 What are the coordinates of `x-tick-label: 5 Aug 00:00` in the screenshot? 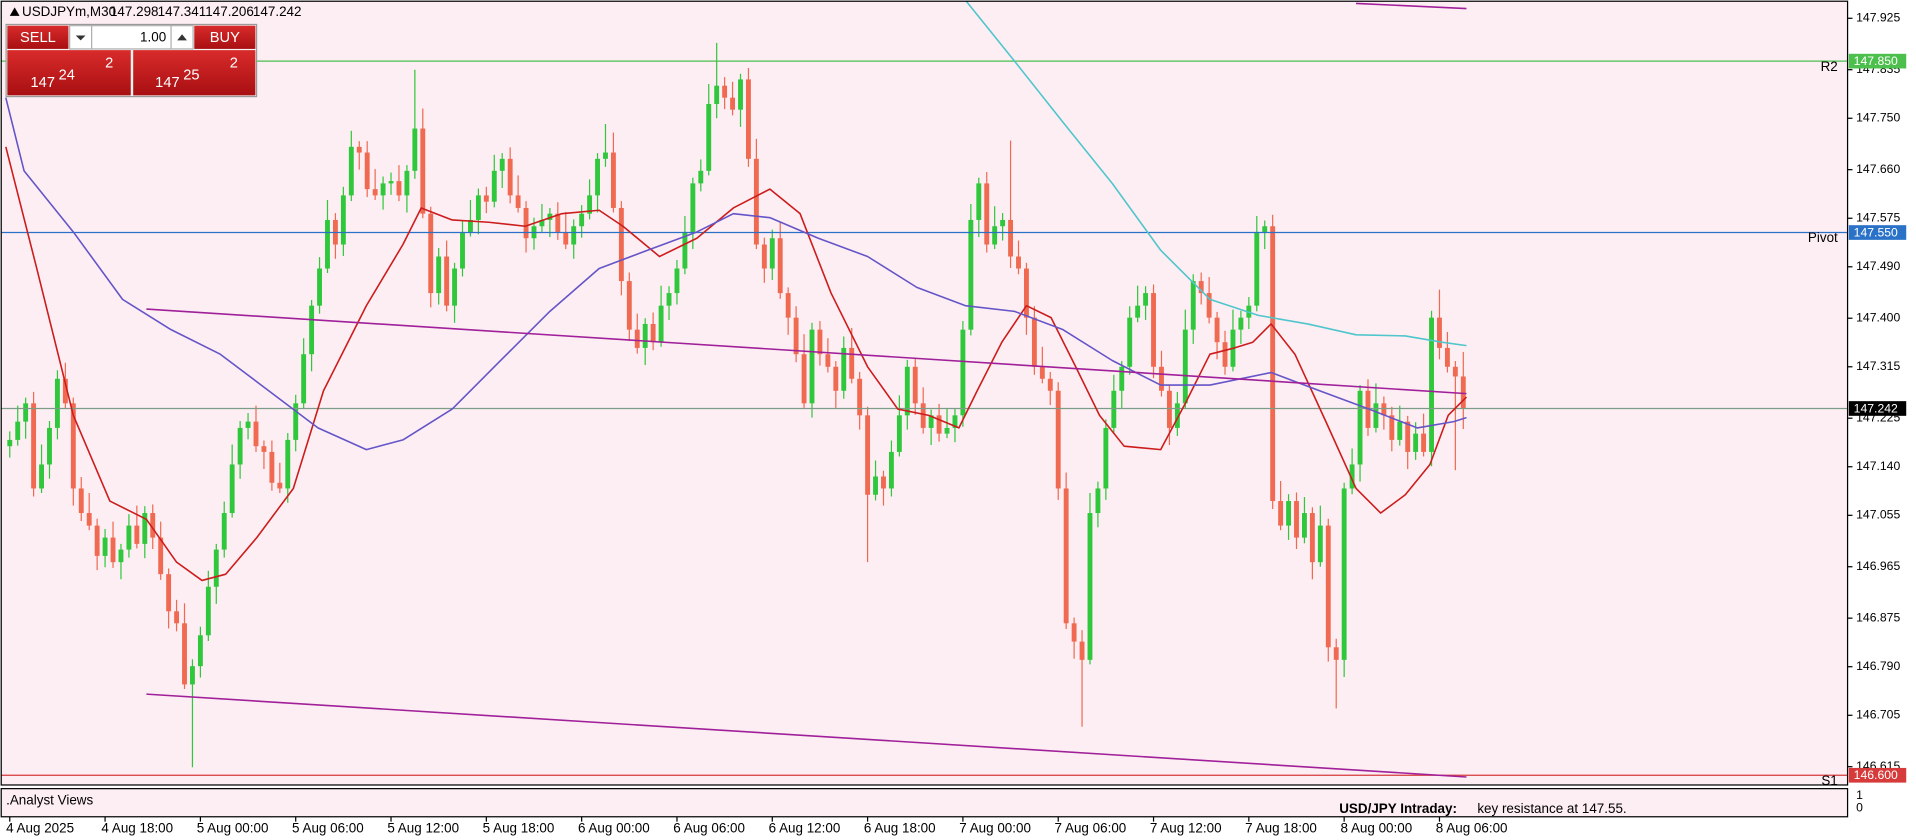 It's located at (233, 828).